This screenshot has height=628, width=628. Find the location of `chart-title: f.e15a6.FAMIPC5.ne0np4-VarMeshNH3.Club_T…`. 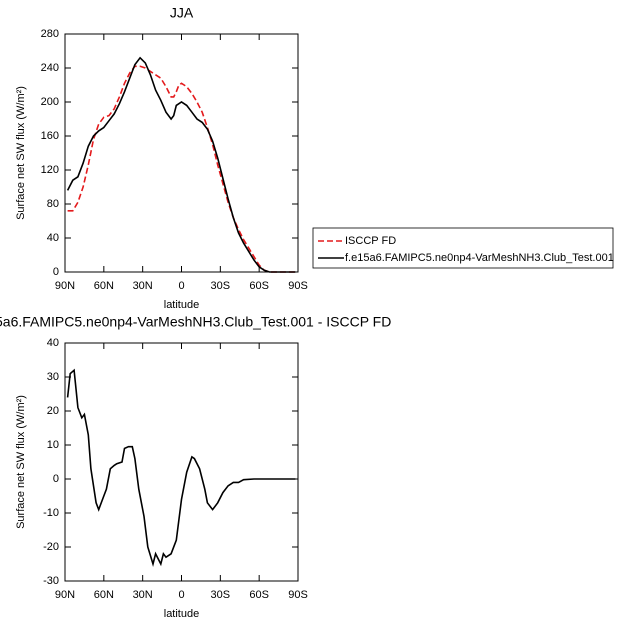

chart-title: f.e15a6.FAMIPC5.ne0np4-VarMeshNH3.Club_T… is located at coordinates (195, 322).